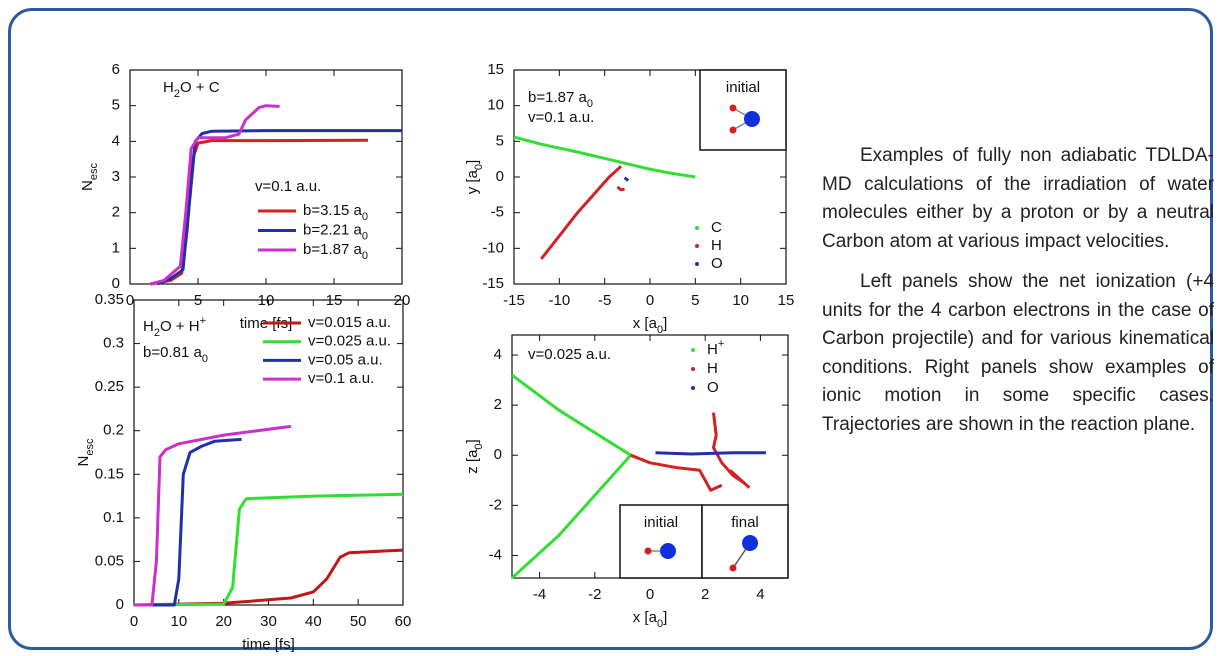  I want to click on x-tick-label: 50, so click(358, 621).